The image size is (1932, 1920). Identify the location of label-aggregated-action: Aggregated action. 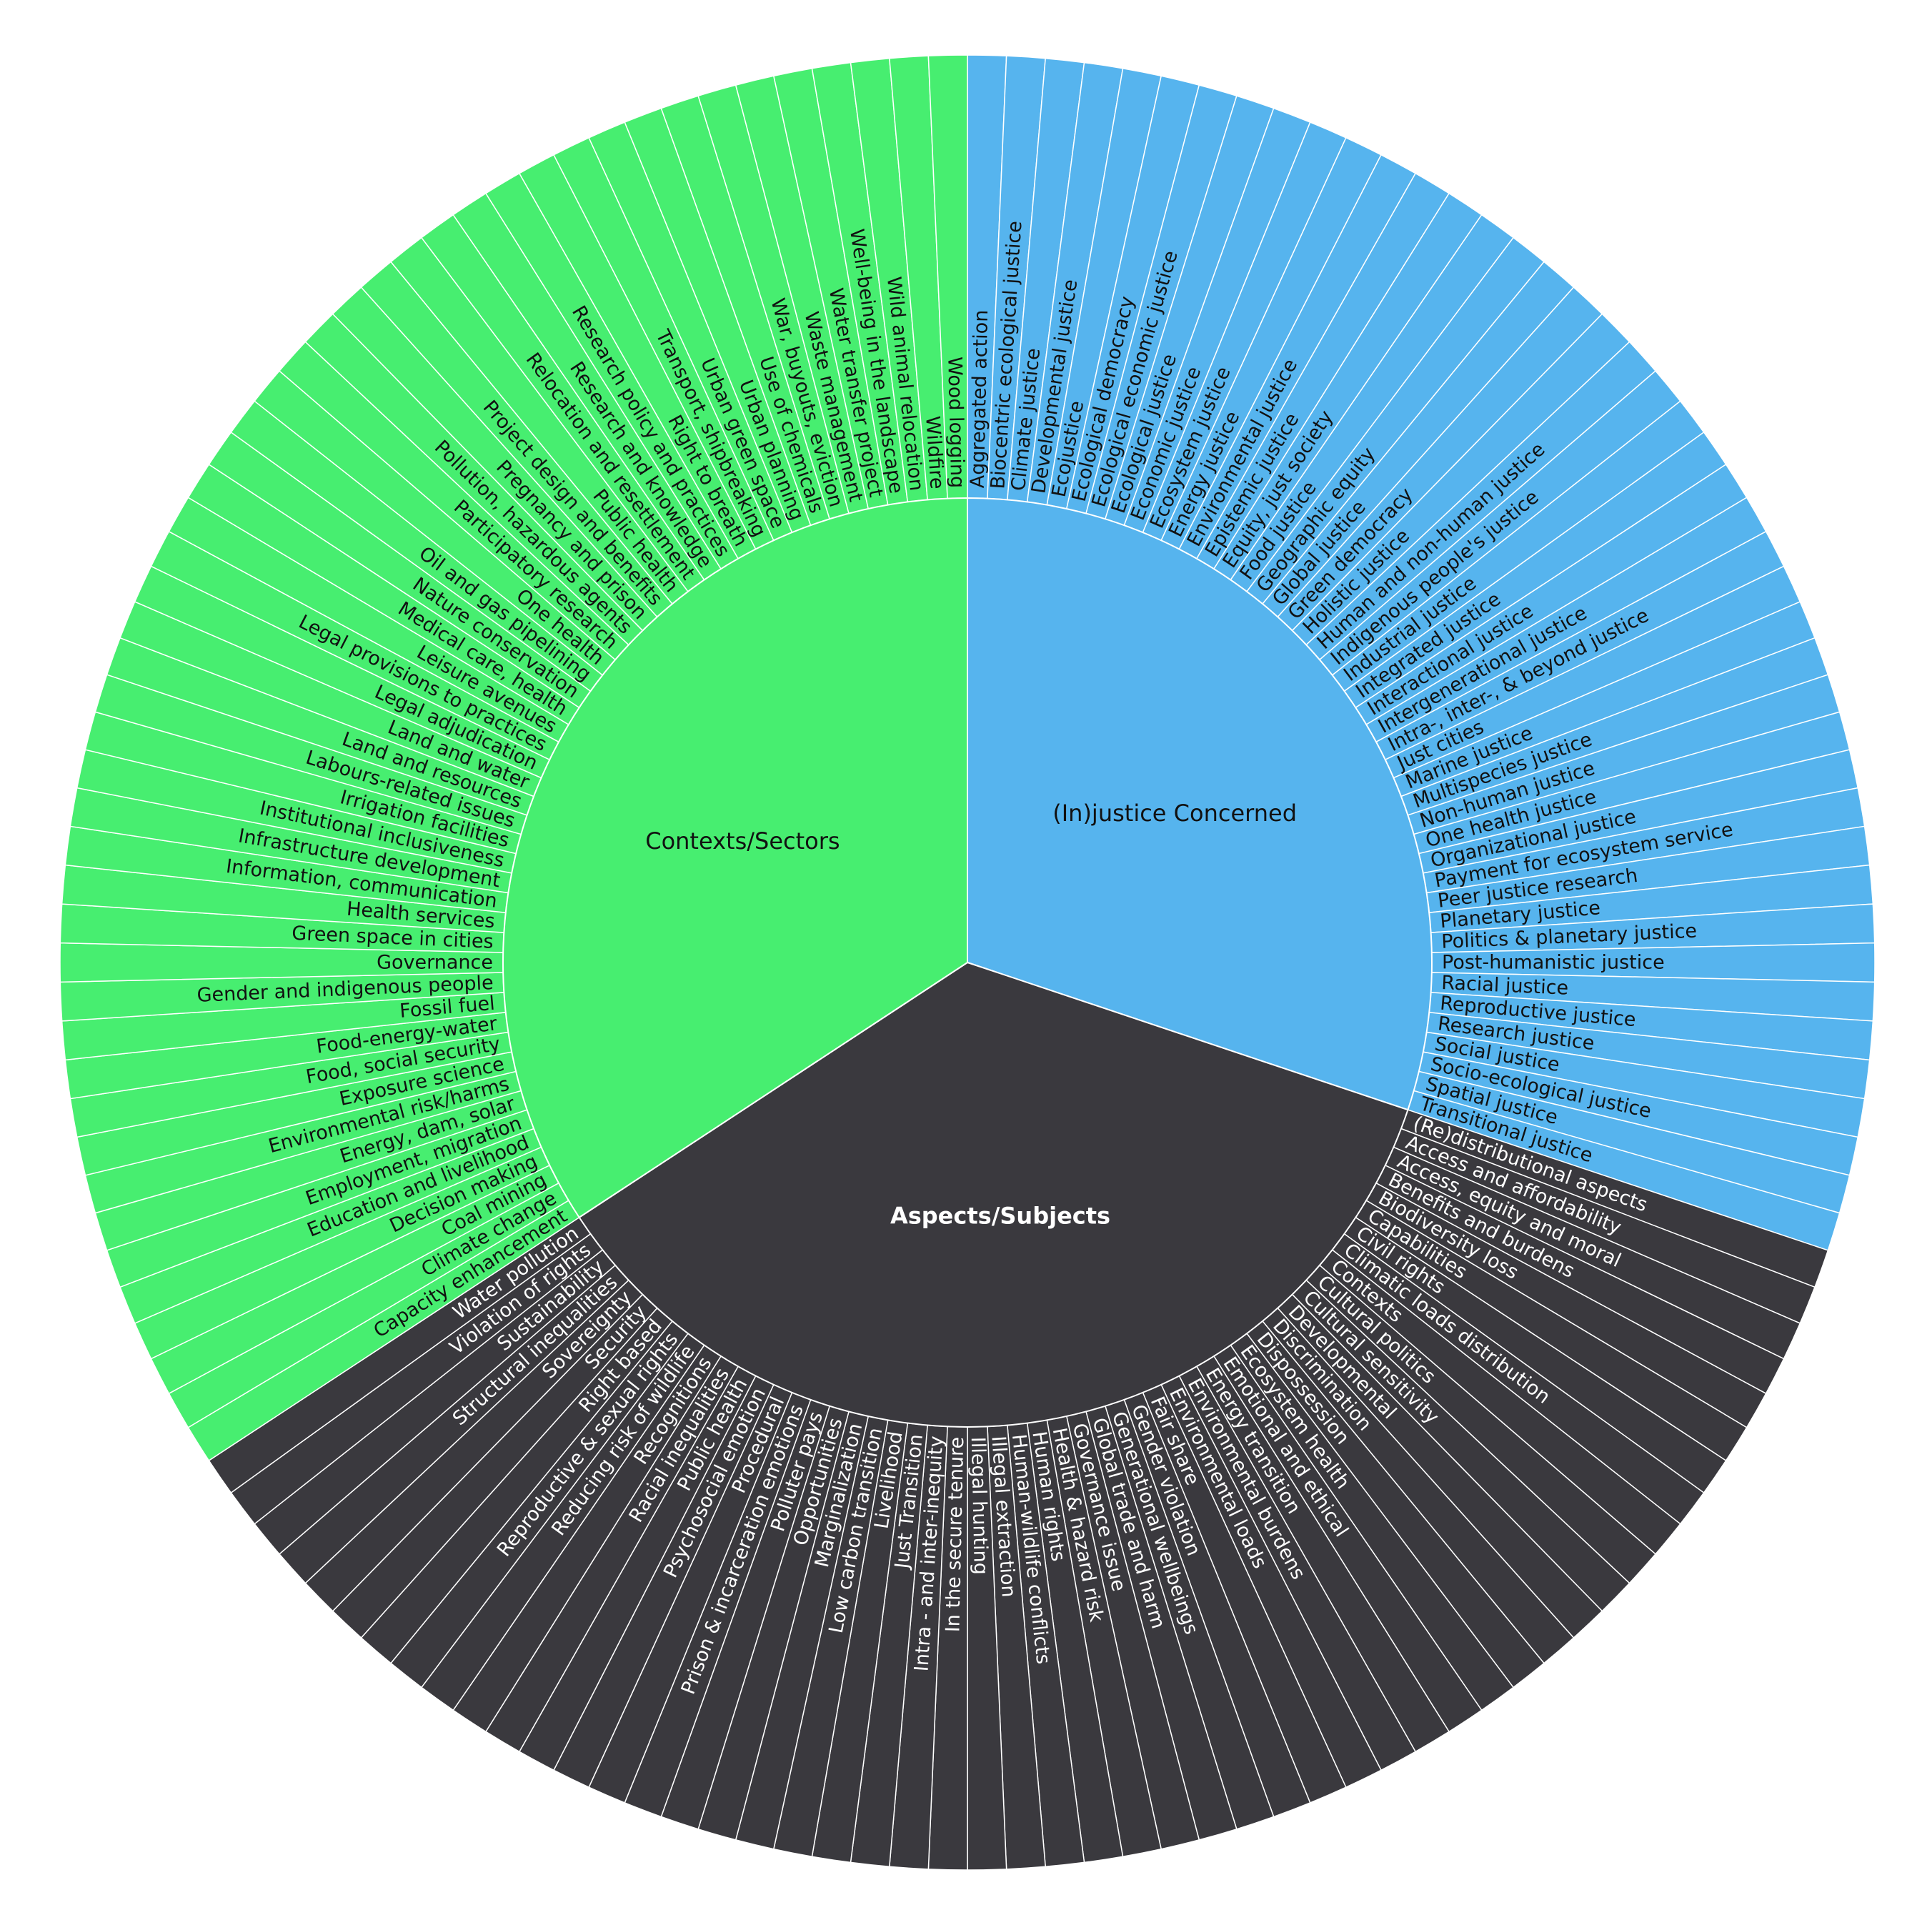
(980, 398).